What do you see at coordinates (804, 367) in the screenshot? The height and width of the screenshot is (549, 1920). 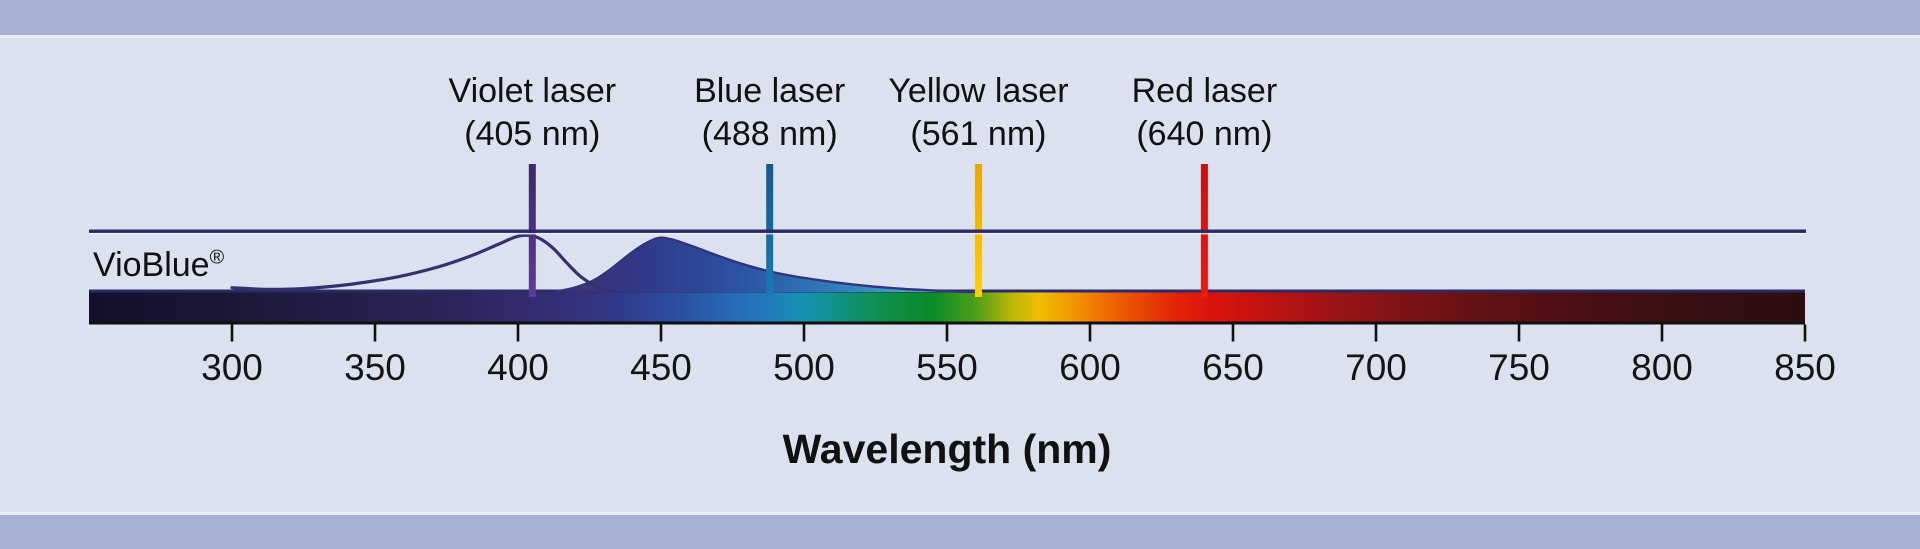 I see `axis-tick-label-500: 500` at bounding box center [804, 367].